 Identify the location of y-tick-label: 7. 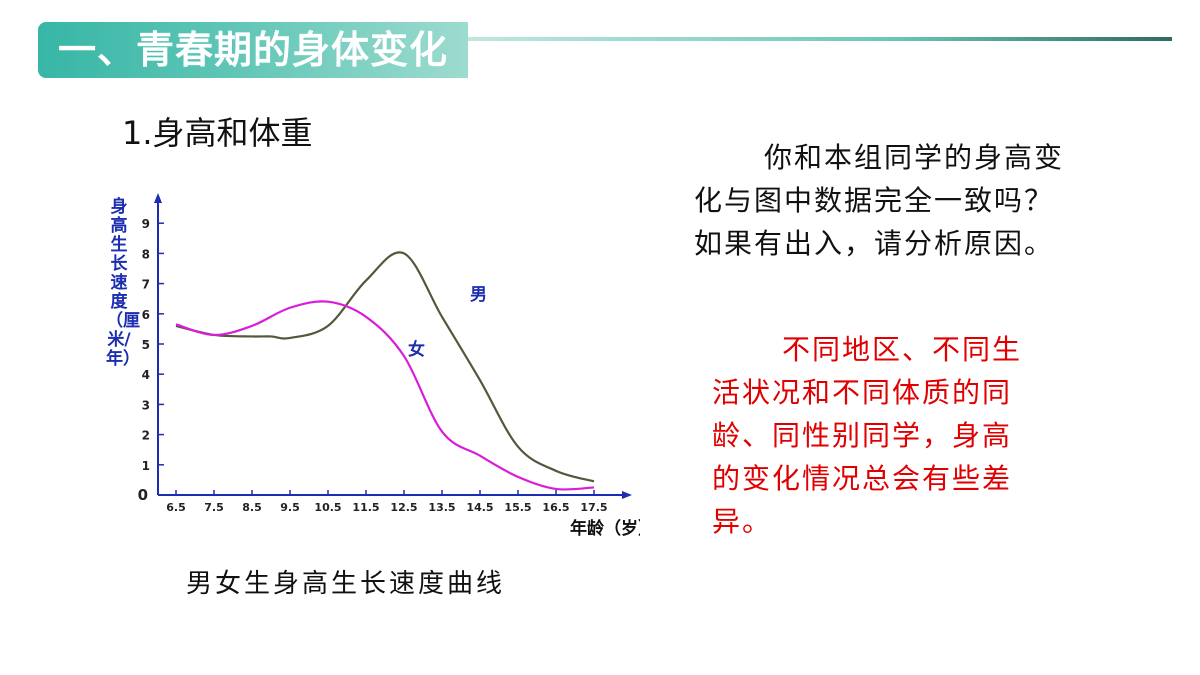
(146, 285).